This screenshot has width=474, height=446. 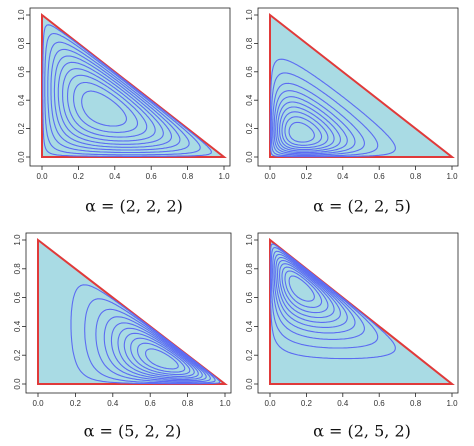 What do you see at coordinates (362, 206) in the screenshot?
I see `caption: α = (2, 2, 5)` at bounding box center [362, 206].